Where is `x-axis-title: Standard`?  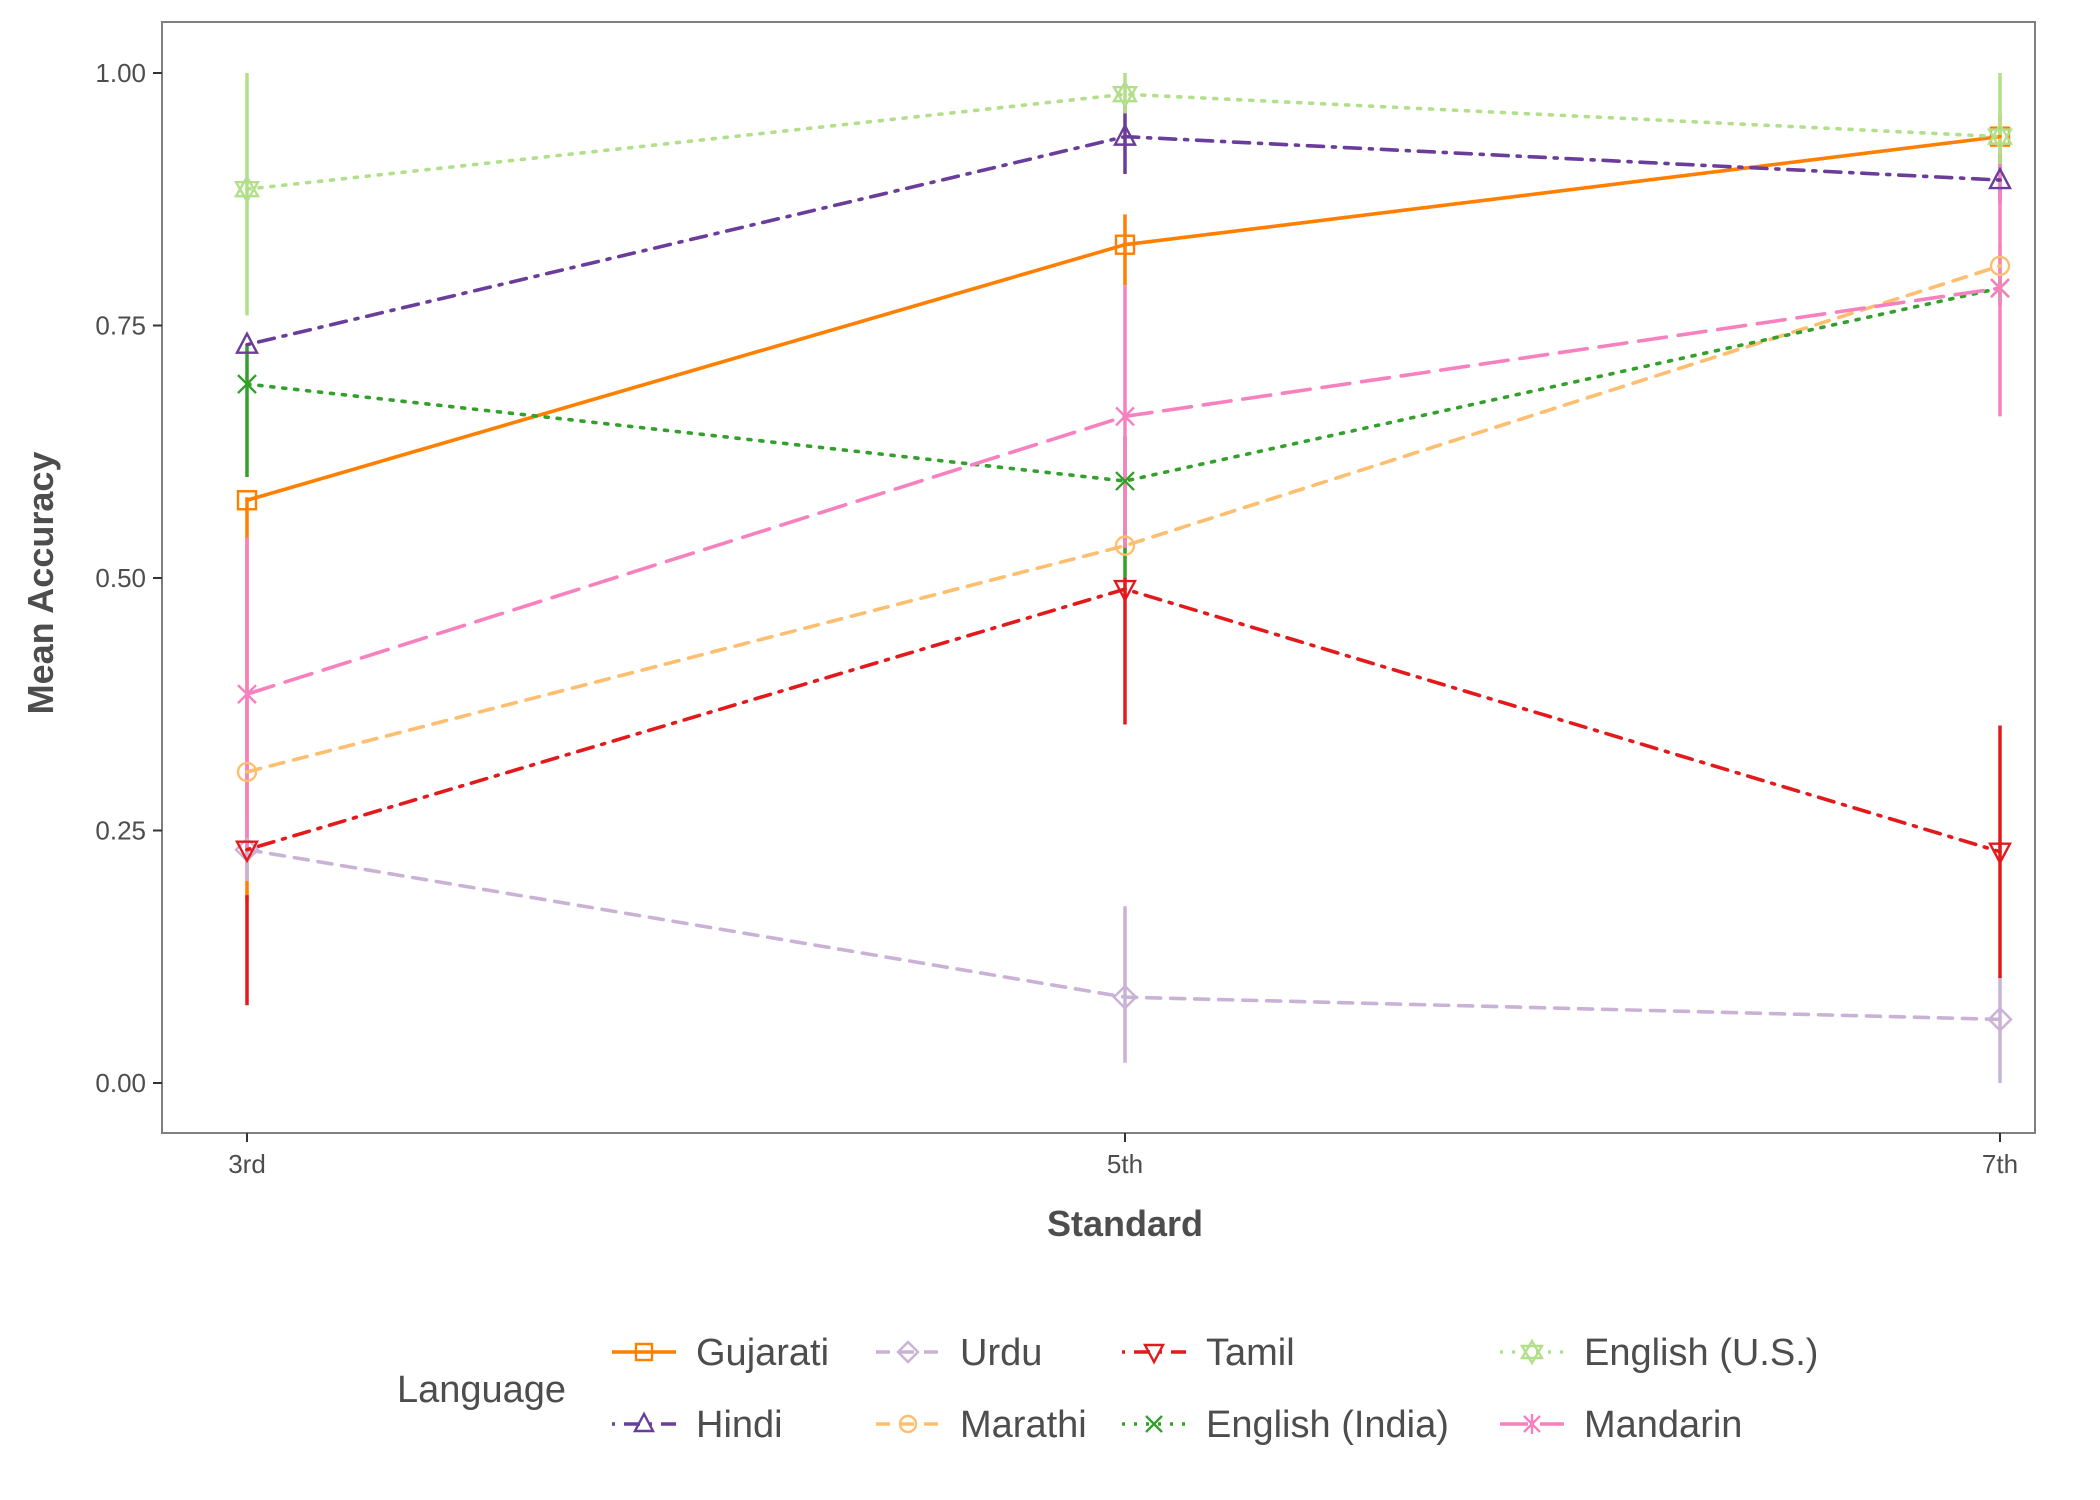 x-axis-title: Standard is located at coordinates (1125, 1223).